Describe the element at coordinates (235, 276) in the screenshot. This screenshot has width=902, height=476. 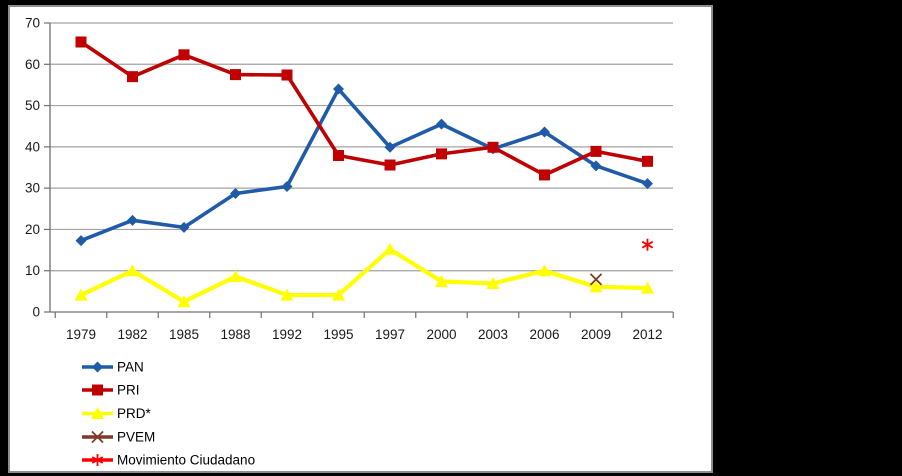
I see `series-prd-marker-1988` at that location.